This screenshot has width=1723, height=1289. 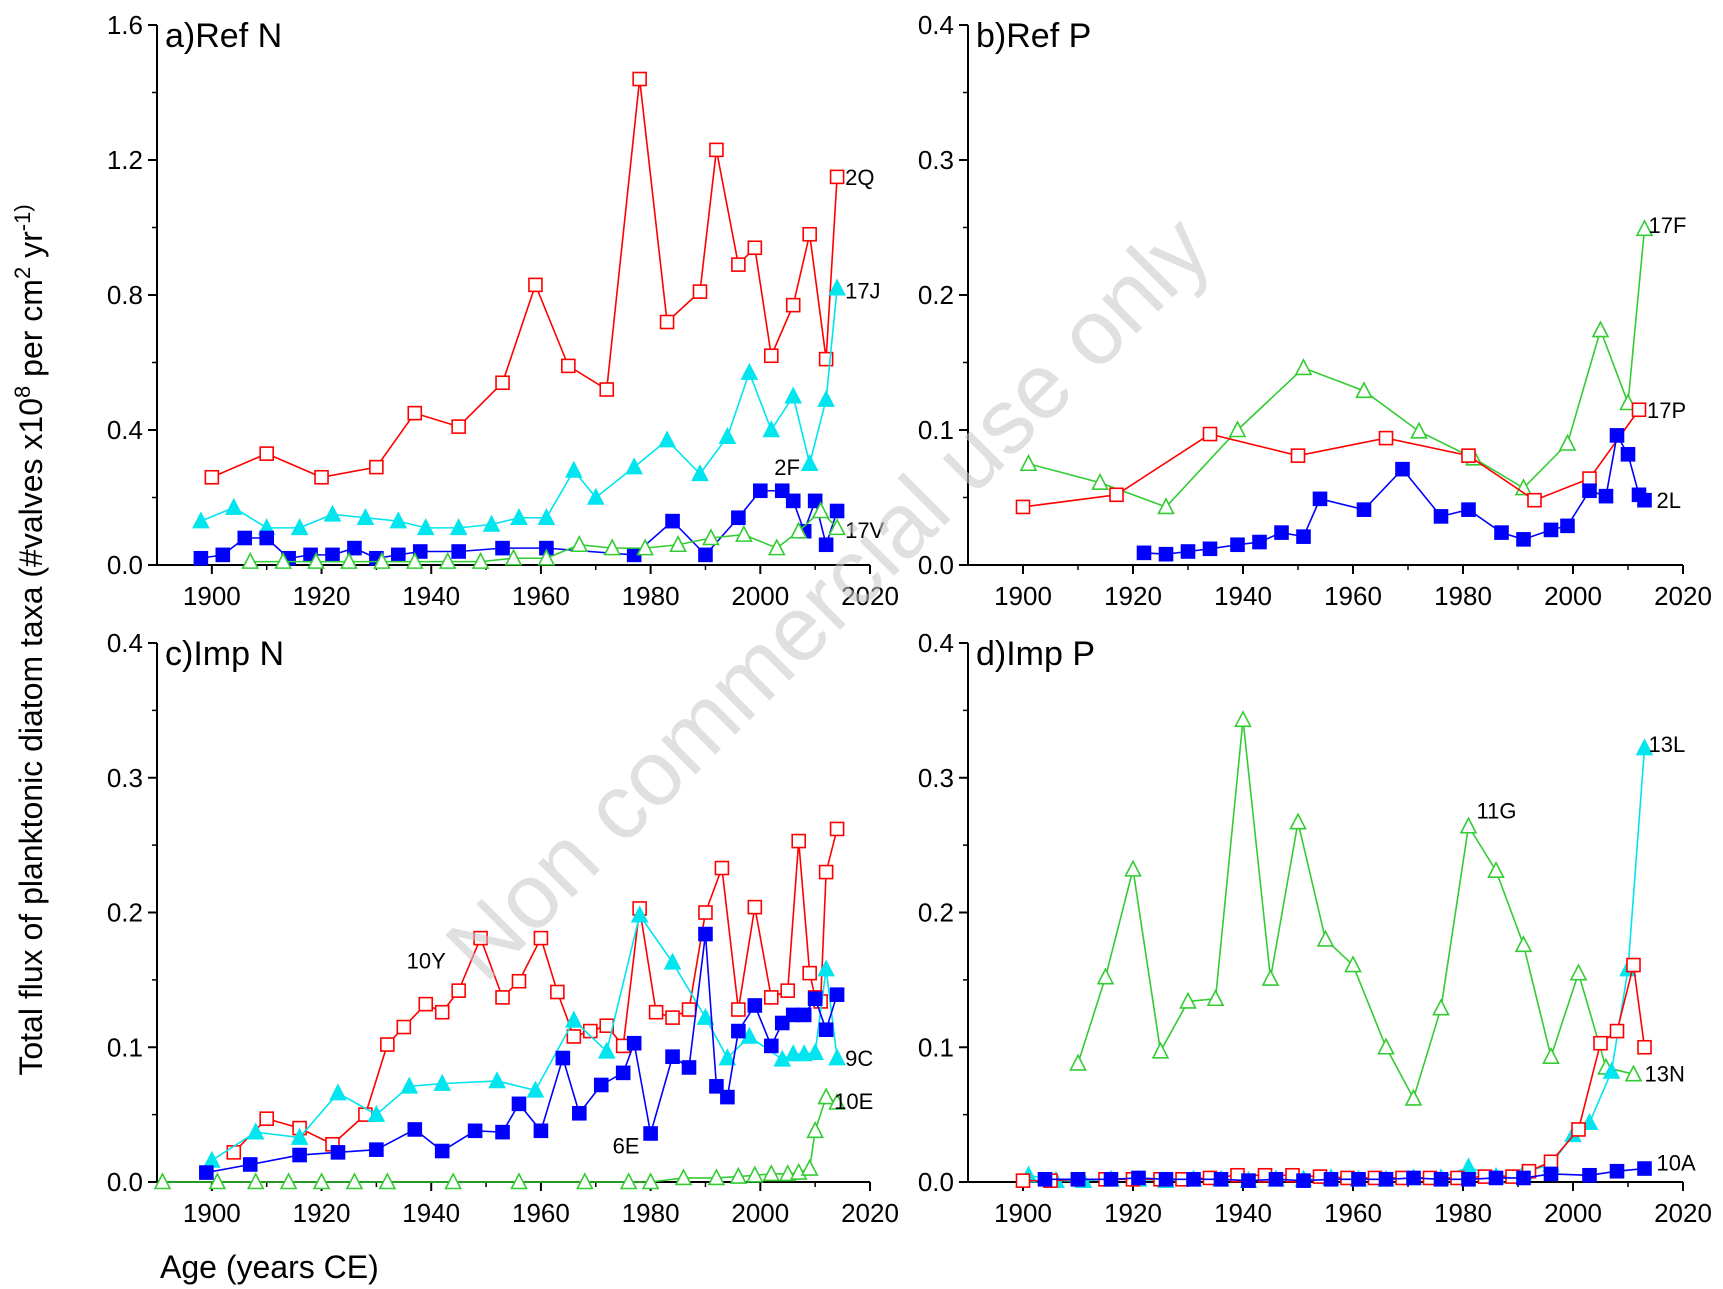 I want to click on series-label: 2Q, so click(x=859, y=177).